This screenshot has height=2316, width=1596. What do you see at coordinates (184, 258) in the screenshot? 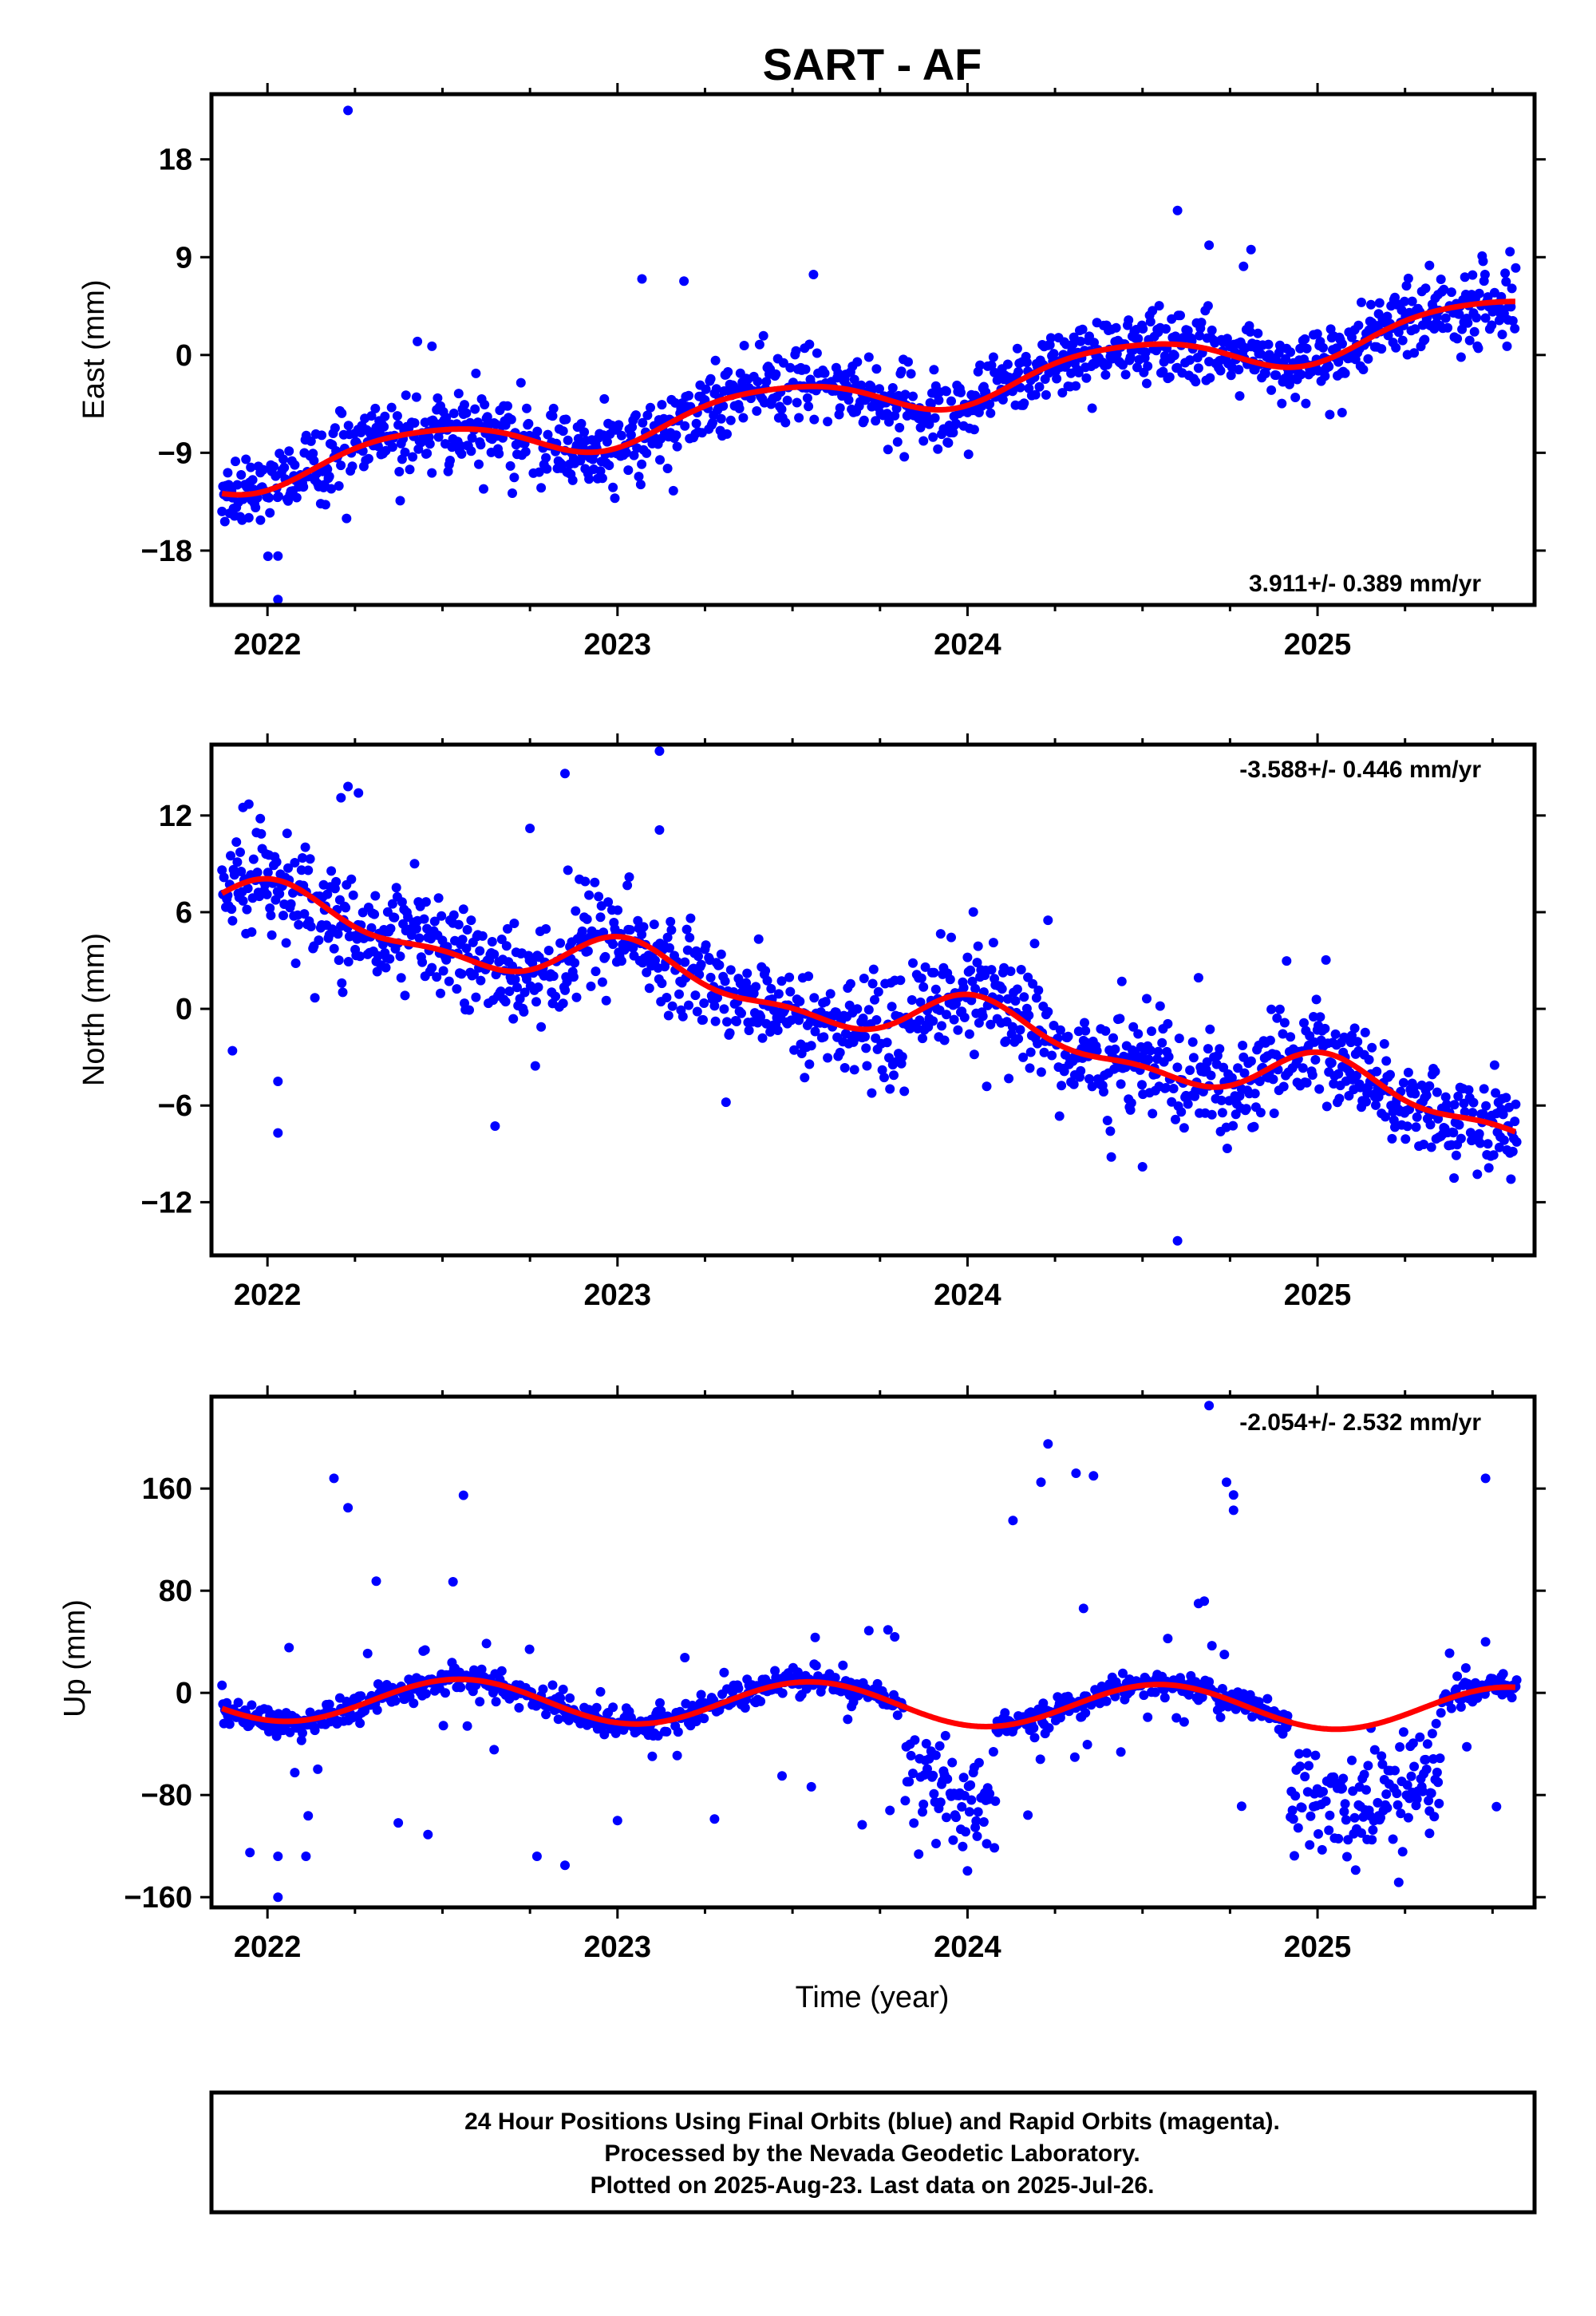
I see `y-tick-label: 9` at bounding box center [184, 258].